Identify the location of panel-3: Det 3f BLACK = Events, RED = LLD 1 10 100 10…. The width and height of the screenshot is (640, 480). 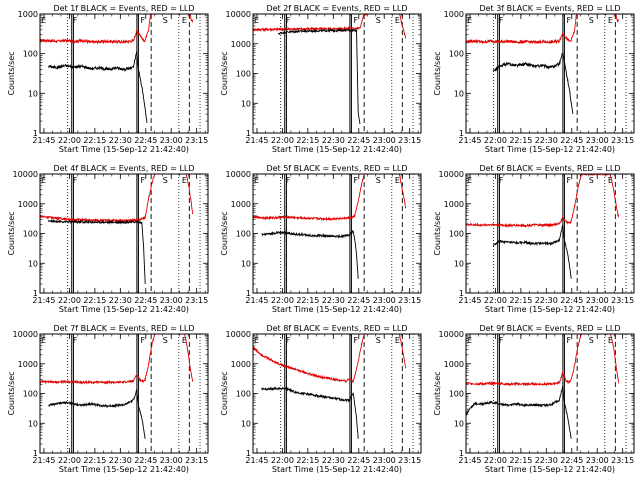
(534, 79).